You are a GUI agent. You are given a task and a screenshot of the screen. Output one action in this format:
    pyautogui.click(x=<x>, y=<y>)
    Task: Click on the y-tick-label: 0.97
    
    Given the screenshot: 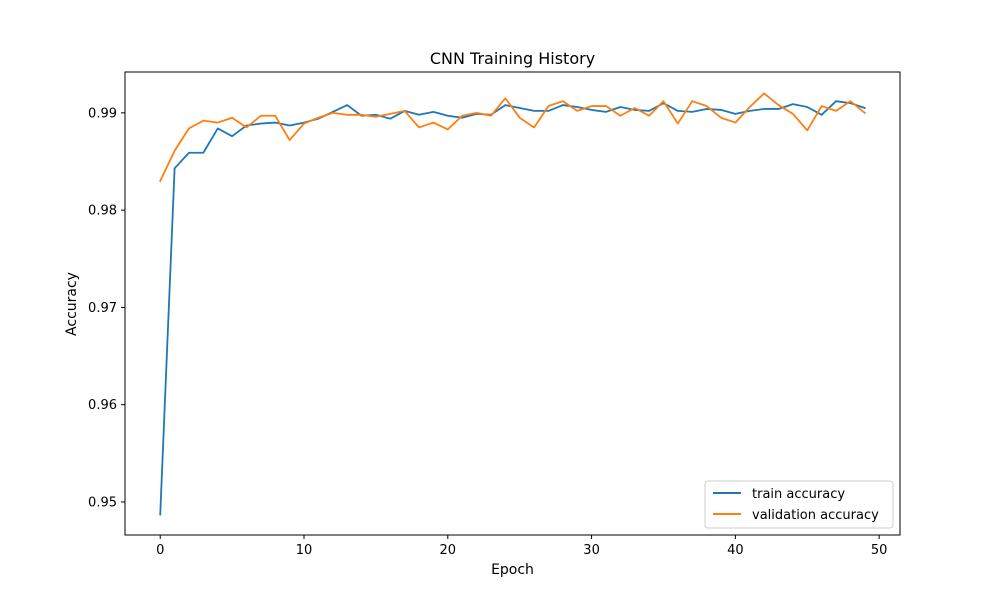 What is the action you would take?
    pyautogui.click(x=102, y=308)
    